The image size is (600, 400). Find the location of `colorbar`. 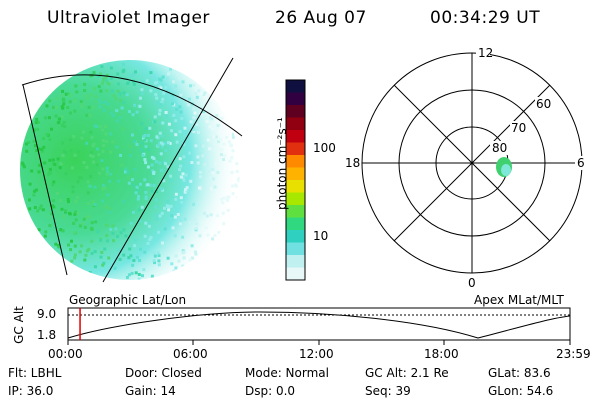

colorbar is located at coordinates (295, 180).